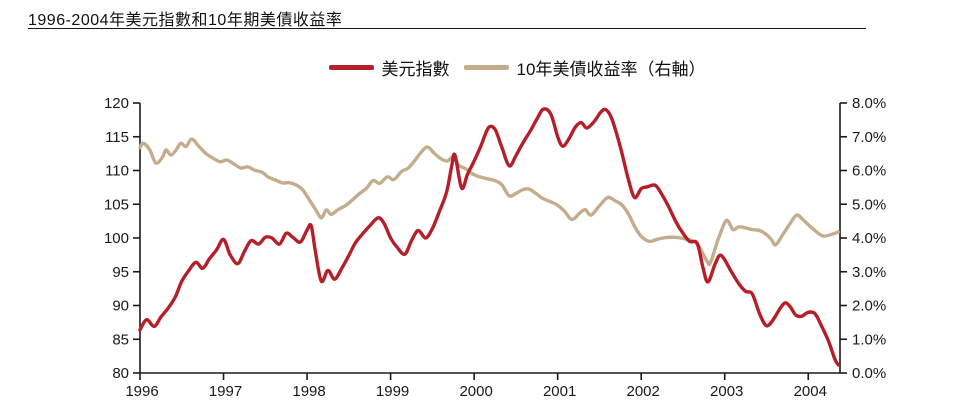  Describe the element at coordinates (117, 171) in the screenshot. I see `left-axis-tick-label: 110` at that location.